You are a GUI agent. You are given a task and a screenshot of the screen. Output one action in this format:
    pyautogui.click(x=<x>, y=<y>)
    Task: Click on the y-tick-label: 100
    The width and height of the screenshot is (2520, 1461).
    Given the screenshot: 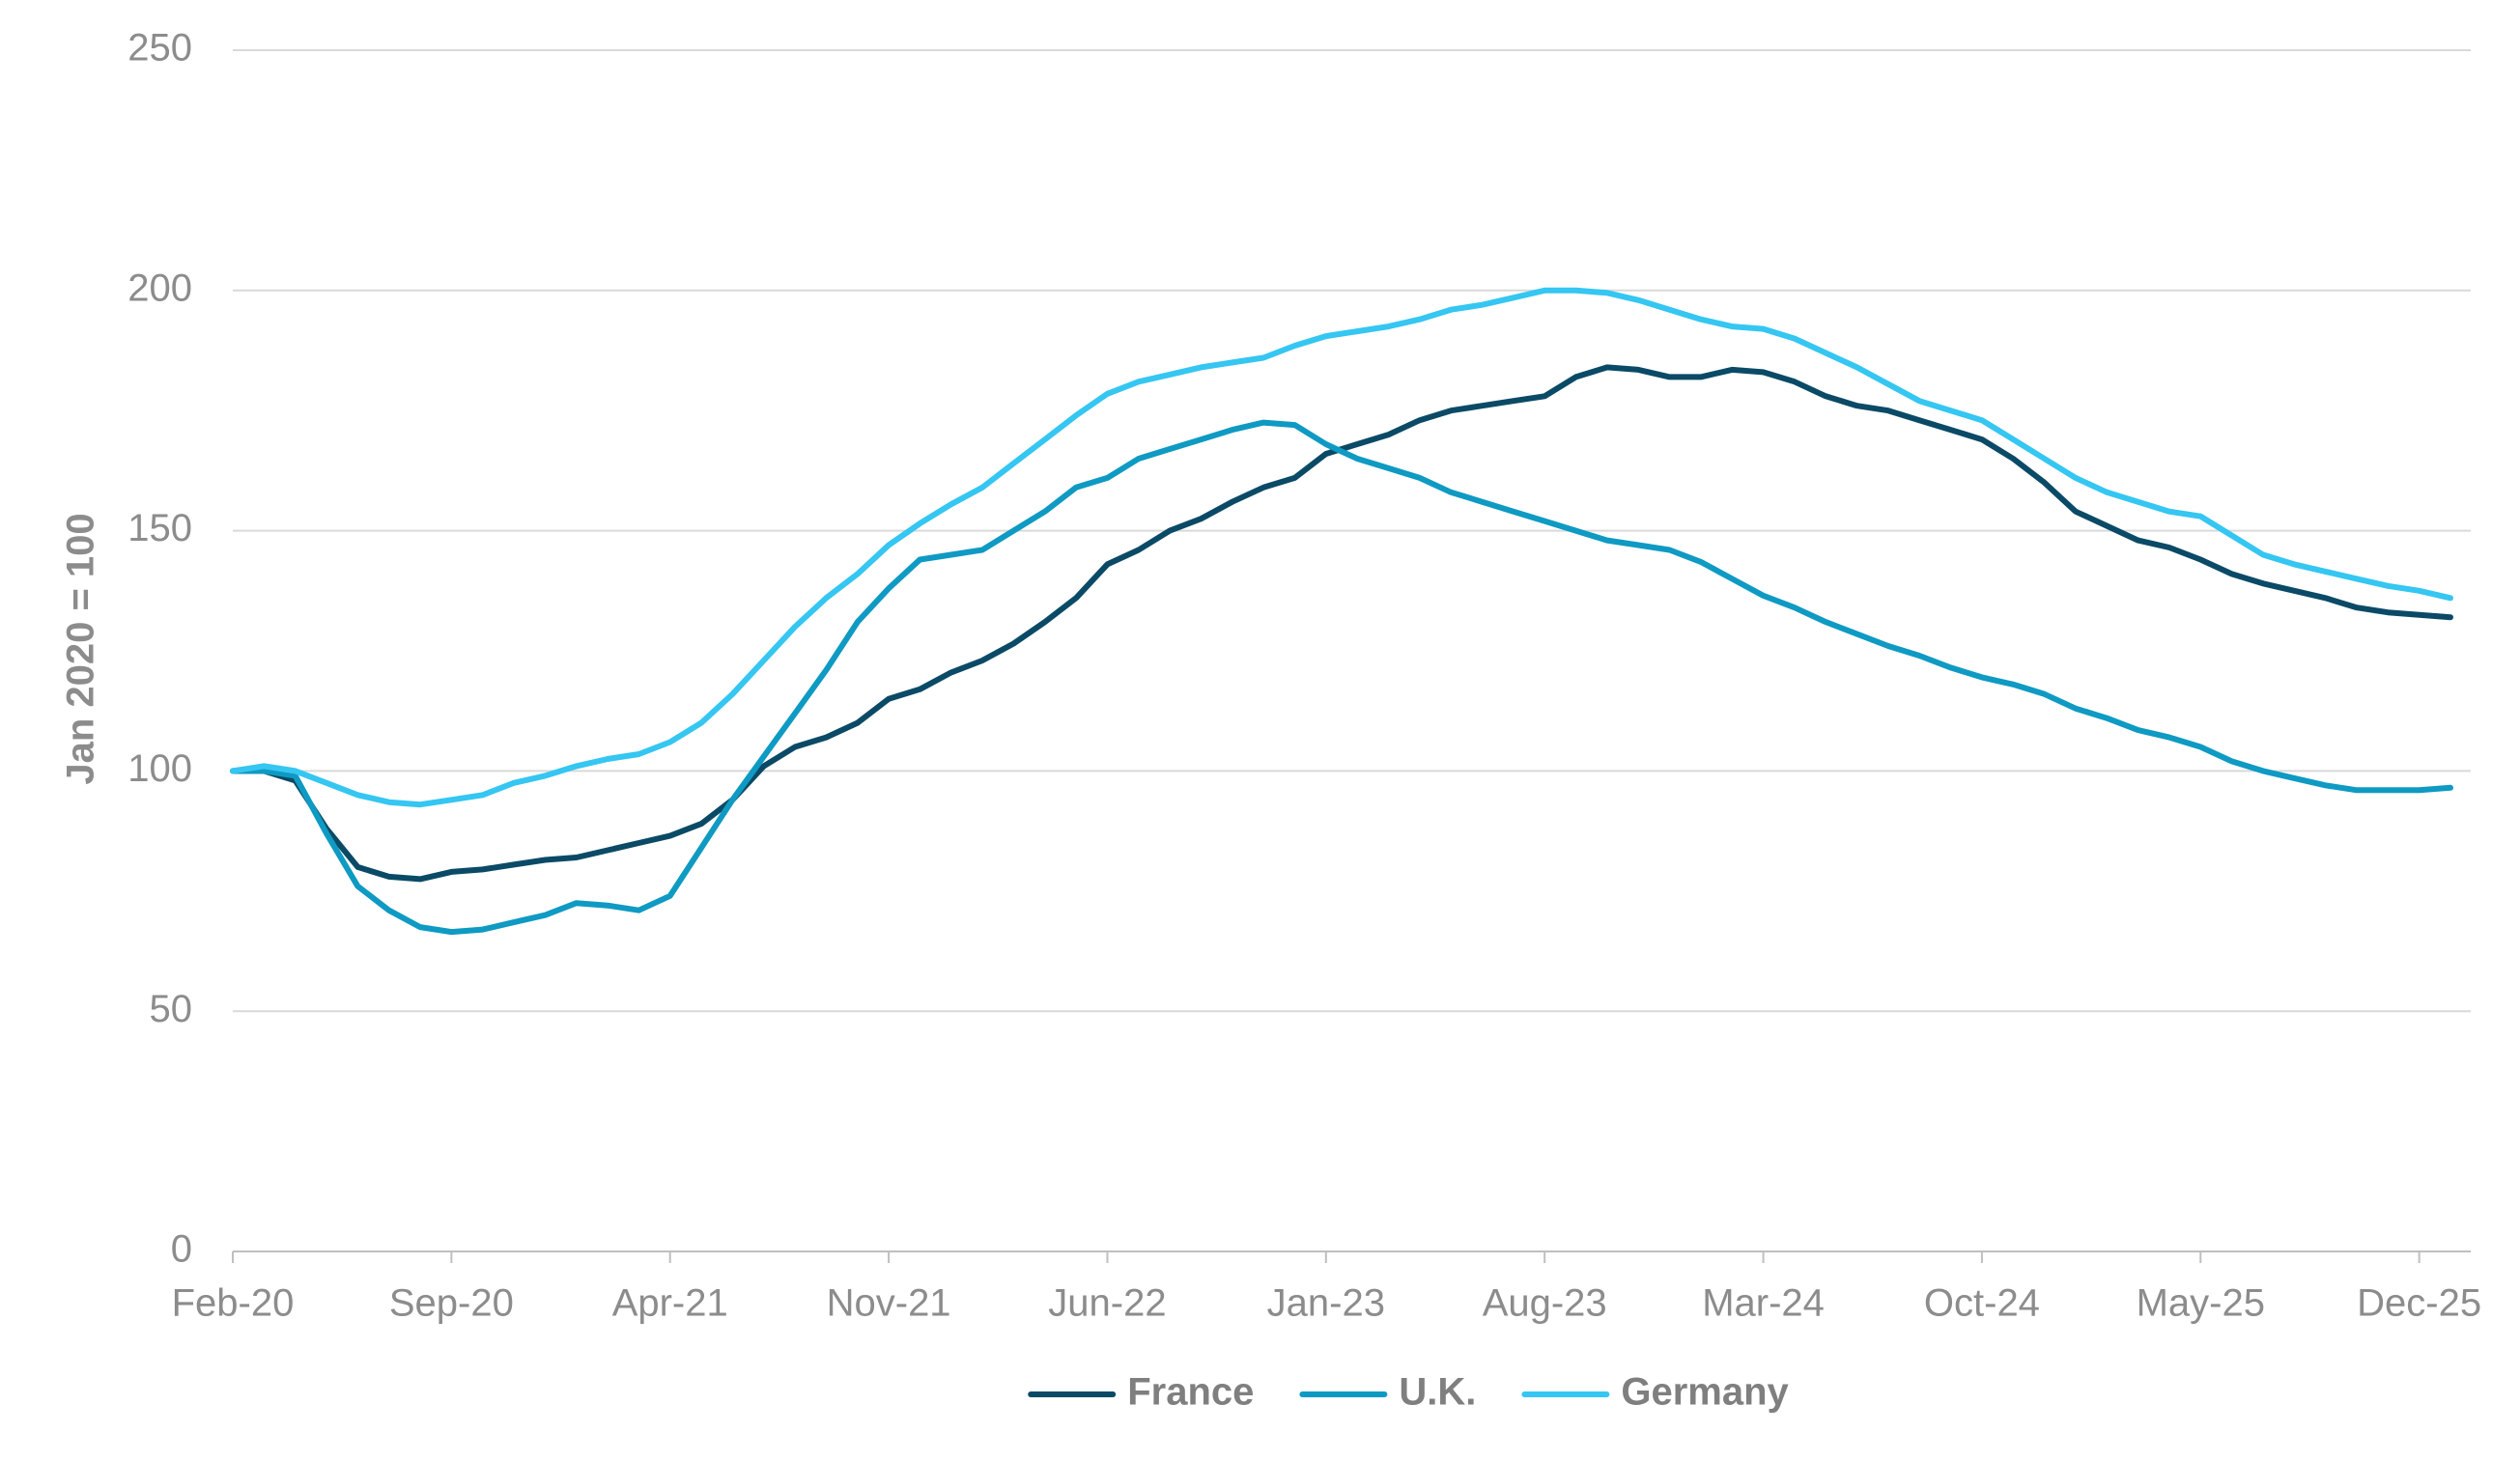 What is the action you would take?
    pyautogui.click(x=160, y=768)
    